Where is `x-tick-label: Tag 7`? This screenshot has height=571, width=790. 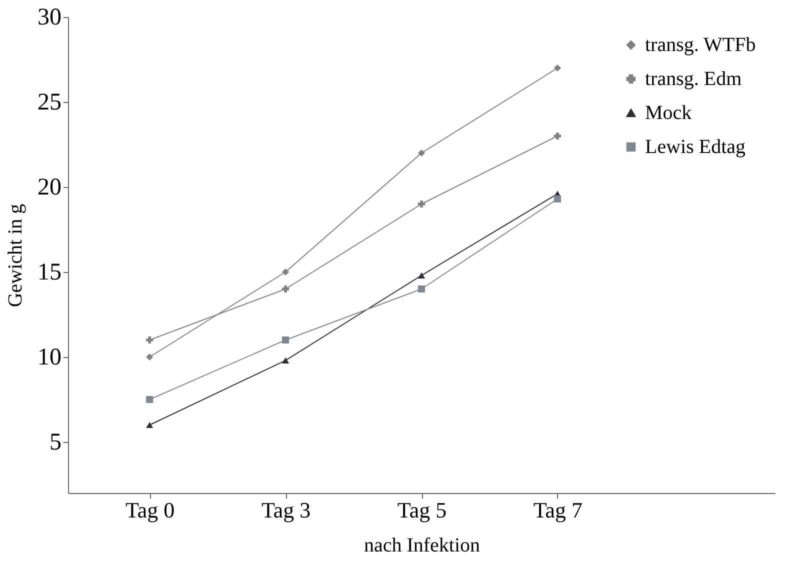
x-tick-label: Tag 7 is located at coordinates (558, 510).